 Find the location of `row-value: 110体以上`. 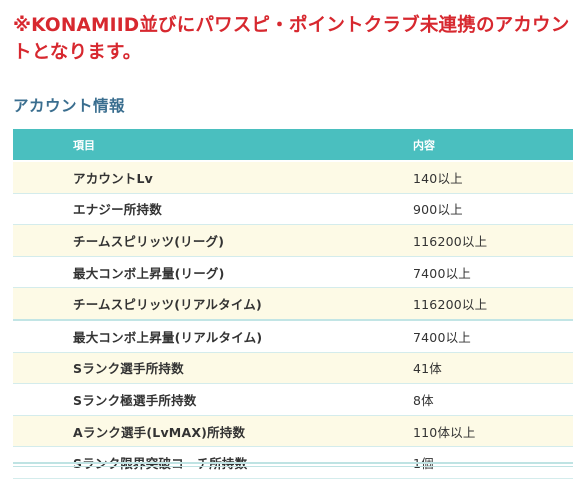

row-value: 110体以上 is located at coordinates (493, 431).